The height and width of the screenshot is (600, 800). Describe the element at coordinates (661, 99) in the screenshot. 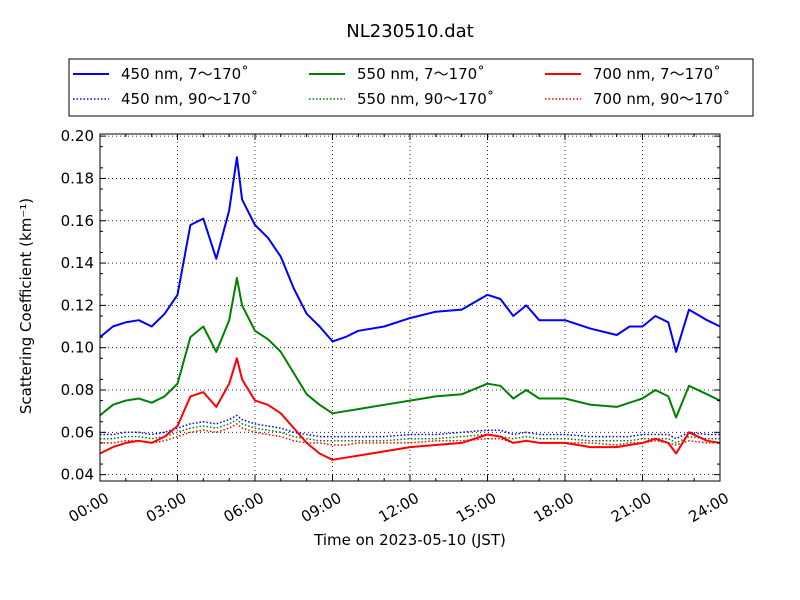

I see `legend-label: 700 nm, 90～170˚` at that location.